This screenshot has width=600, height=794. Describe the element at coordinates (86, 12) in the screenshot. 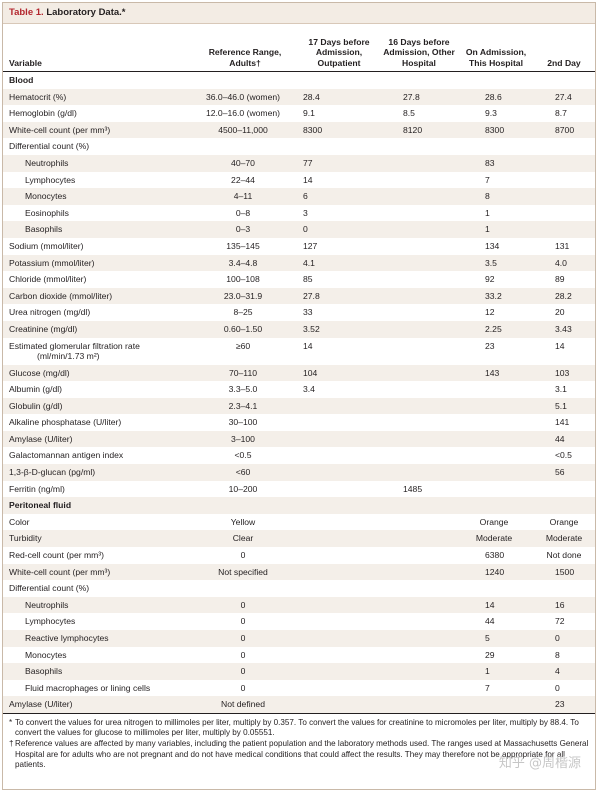

I see `table-caption: Laboratory Data.*` at that location.